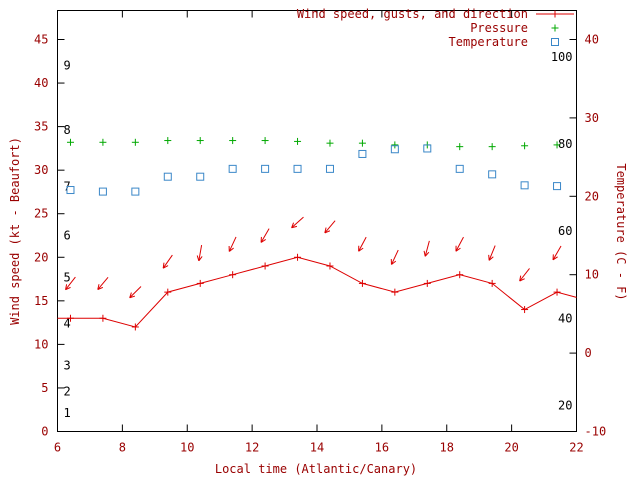 This screenshot has width=640, height=480. What do you see at coordinates (313, 144) in the screenshot?
I see `pressure-series` at bounding box center [313, 144].